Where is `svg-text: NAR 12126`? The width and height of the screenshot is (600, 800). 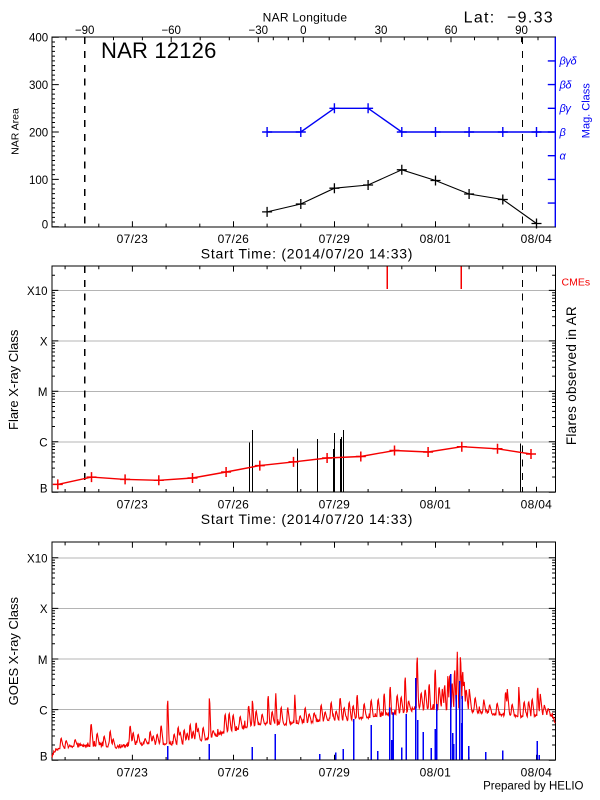 svg-text: NAR 12126 is located at coordinates (159, 50).